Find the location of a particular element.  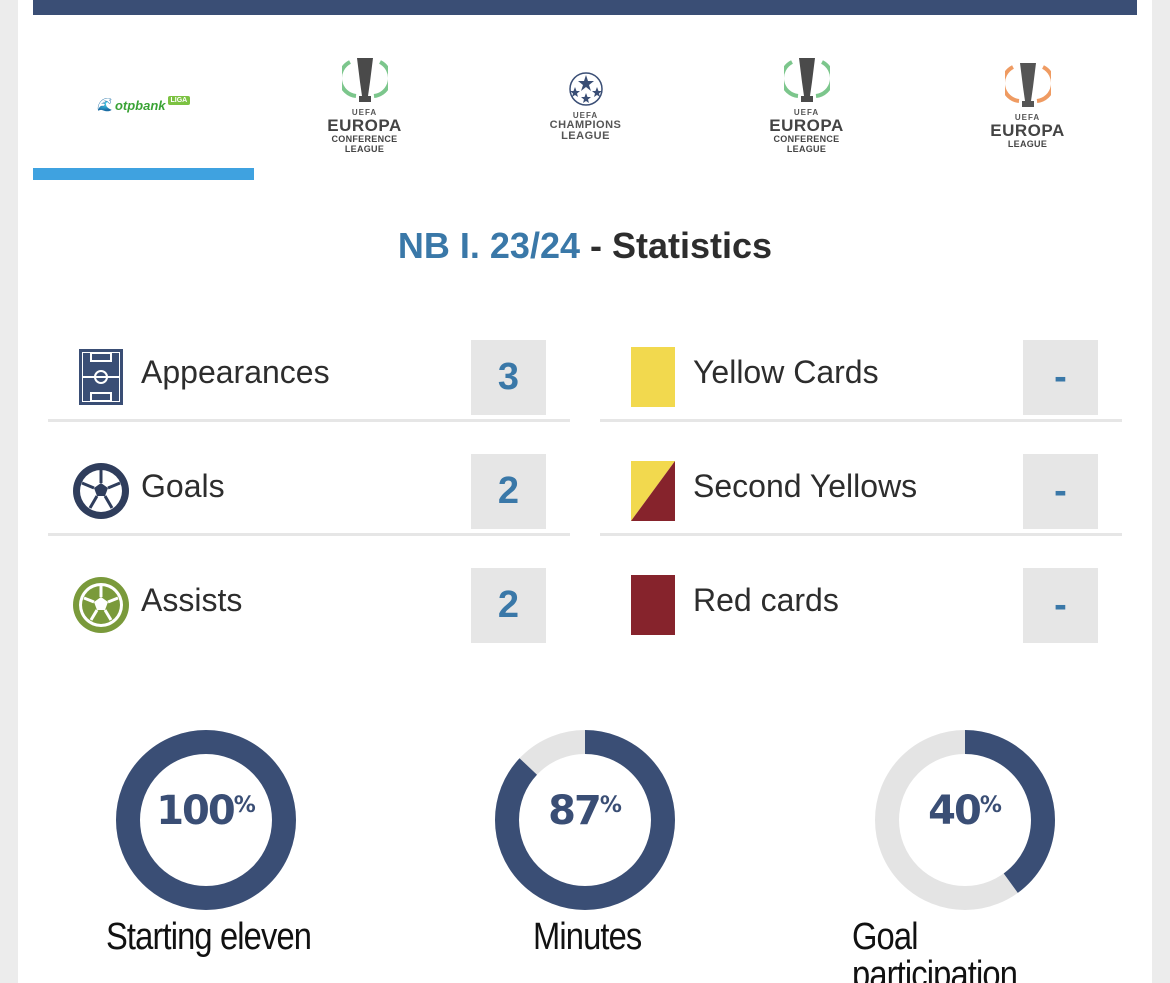

active-tab-indicator is located at coordinates (143, 174).